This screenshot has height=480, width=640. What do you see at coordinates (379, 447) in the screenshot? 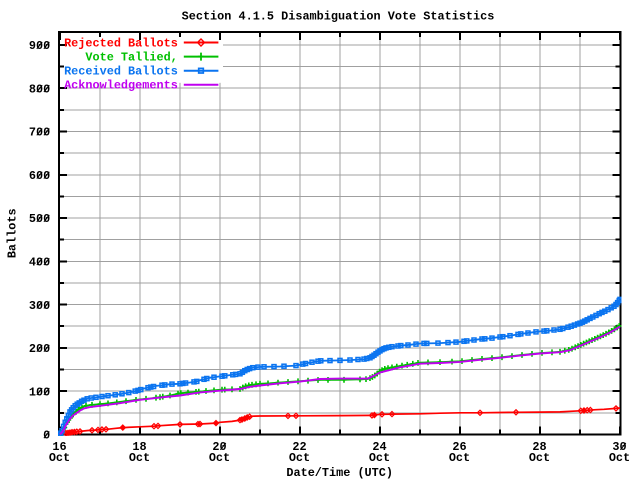
I see `svg-text: 24` at bounding box center [379, 447].